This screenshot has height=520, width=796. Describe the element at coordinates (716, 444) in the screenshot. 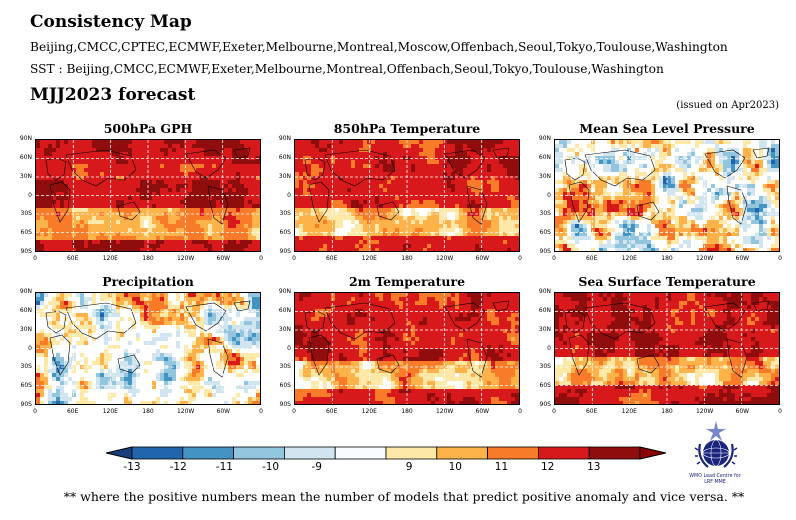

I see `wmo-emblem-icon` at that location.